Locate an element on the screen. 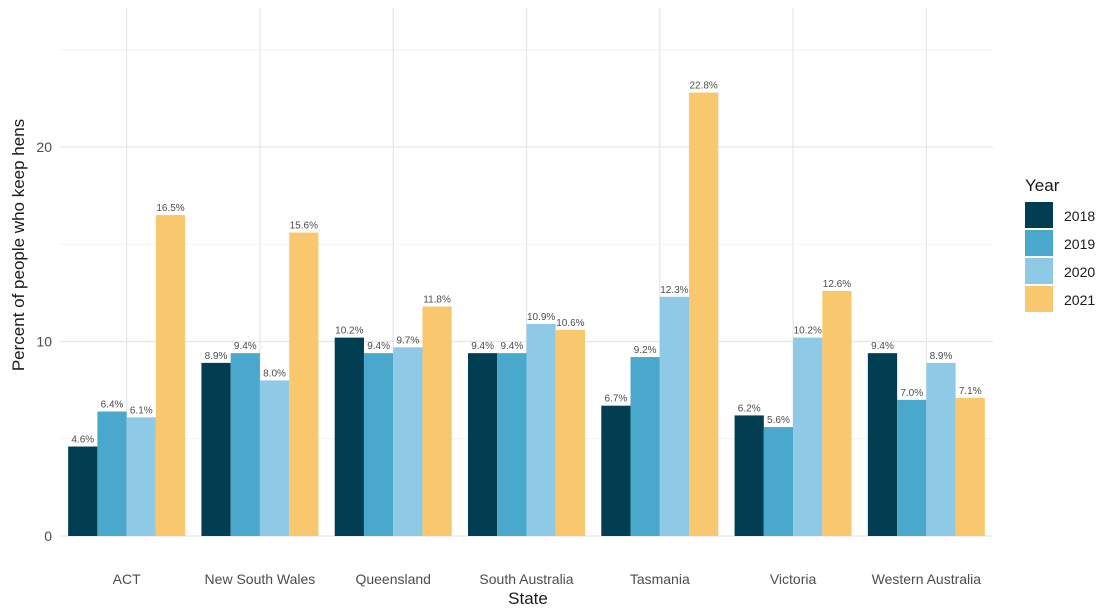 The width and height of the screenshot is (1101, 608). legend-title: Year is located at coordinates (1042, 185).